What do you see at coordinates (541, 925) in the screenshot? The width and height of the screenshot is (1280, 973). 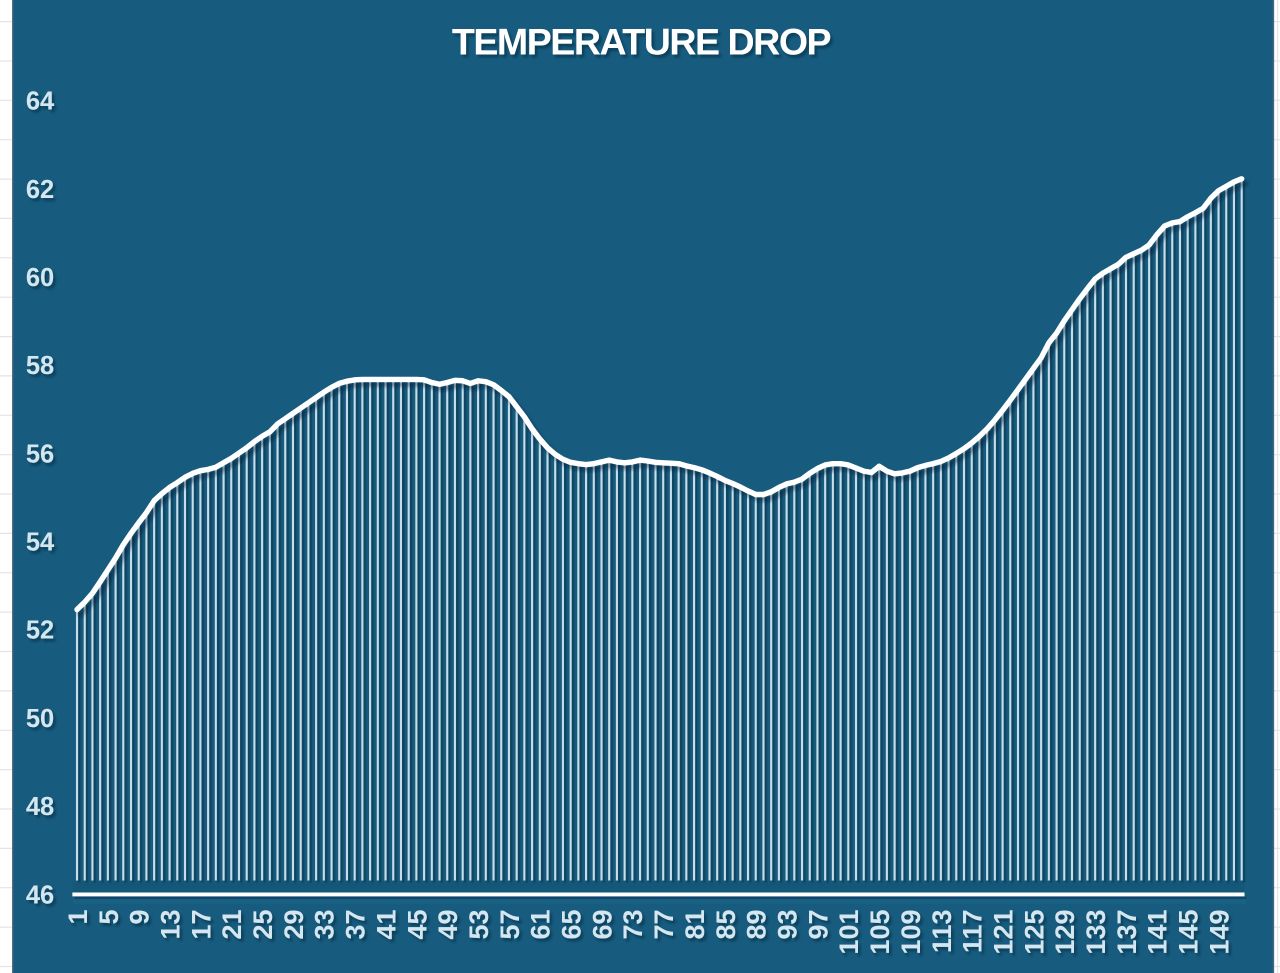 I see `svg-text: 61` at bounding box center [541, 925].